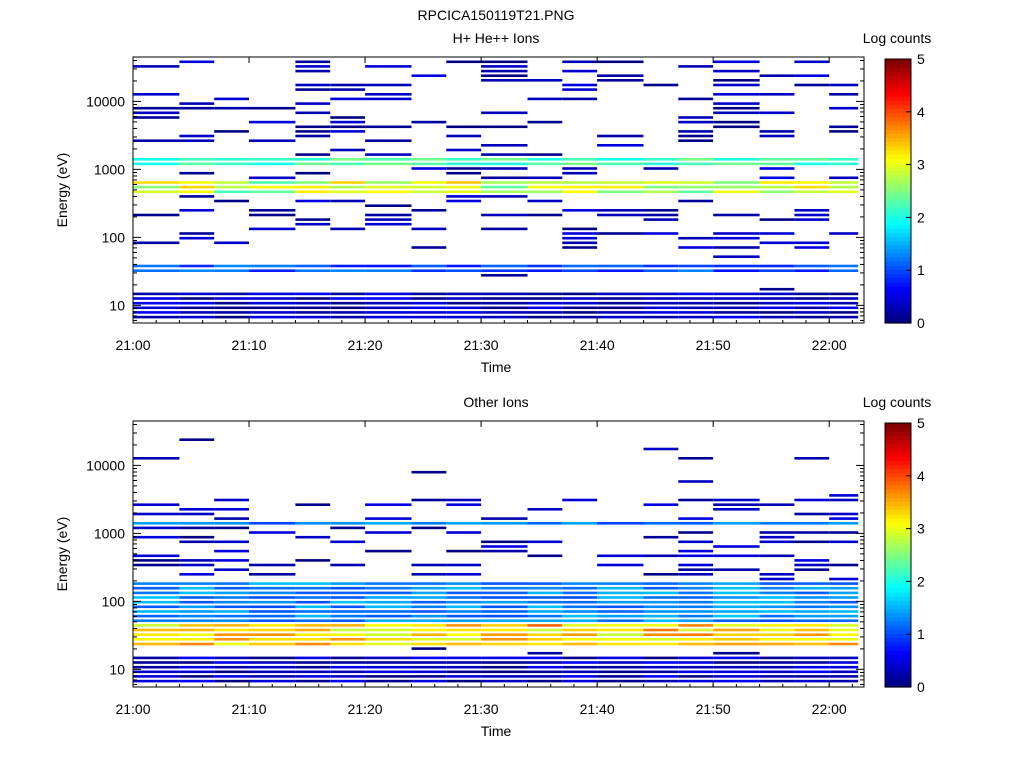  I want to click on x-tick-label: 21:20, so click(365, 709).